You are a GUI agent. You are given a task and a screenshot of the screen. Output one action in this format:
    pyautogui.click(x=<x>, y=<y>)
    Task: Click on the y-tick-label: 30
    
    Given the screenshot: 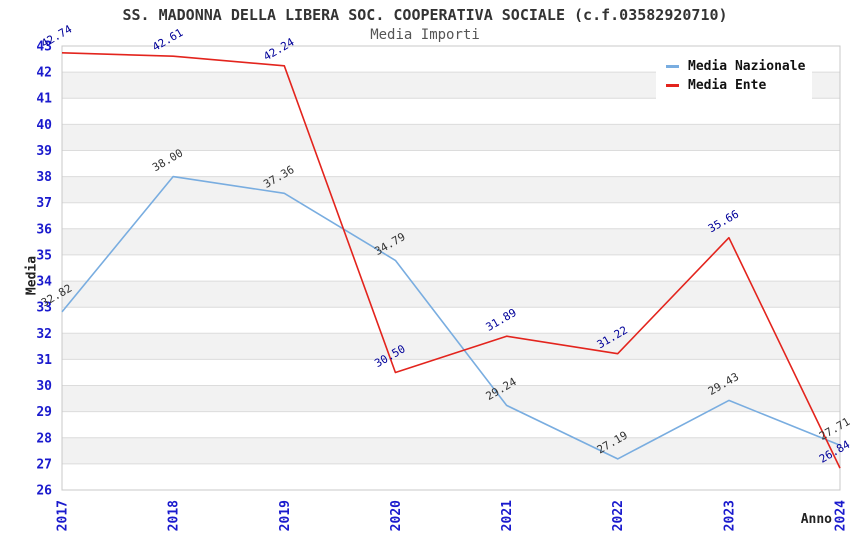 What is the action you would take?
    pyautogui.click(x=44, y=386)
    